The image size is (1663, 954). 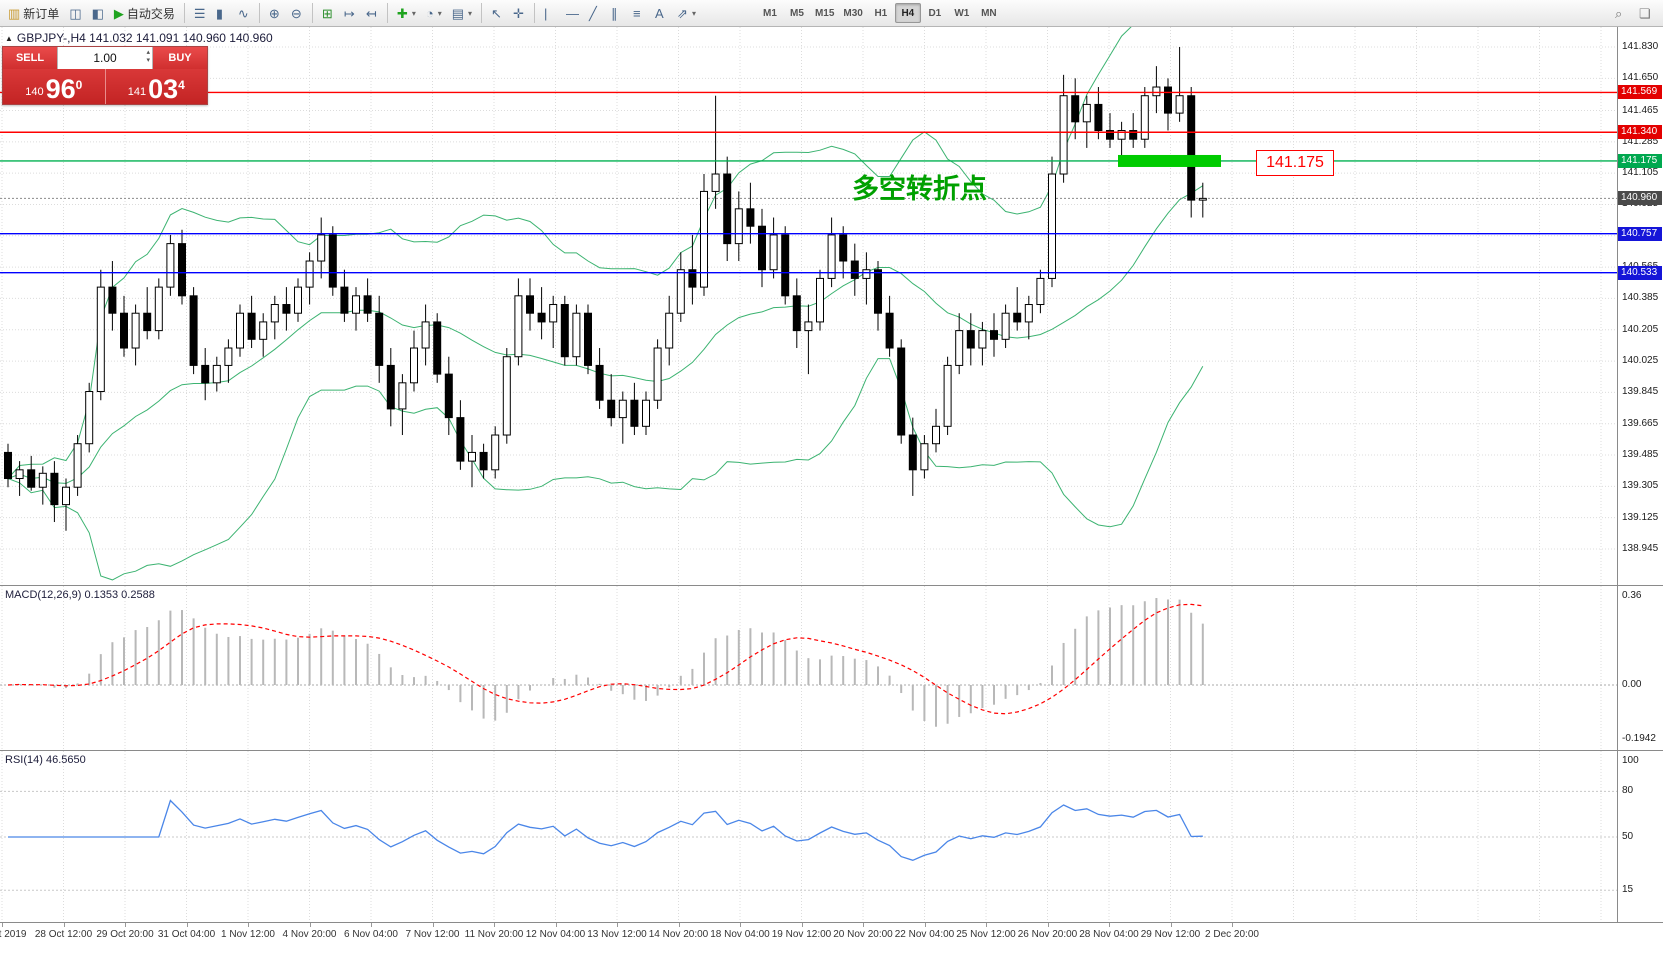 I want to click on highlight-rectangle, so click(x=1169, y=160).